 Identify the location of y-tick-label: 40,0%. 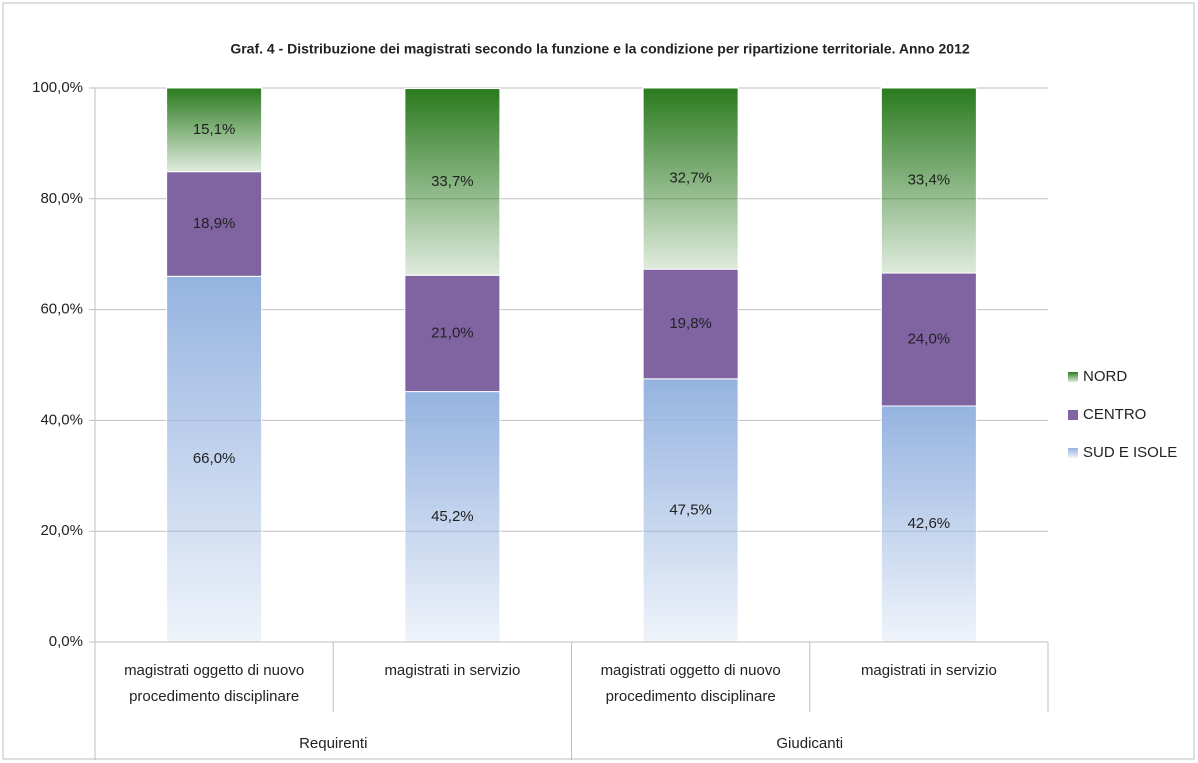
(61, 419).